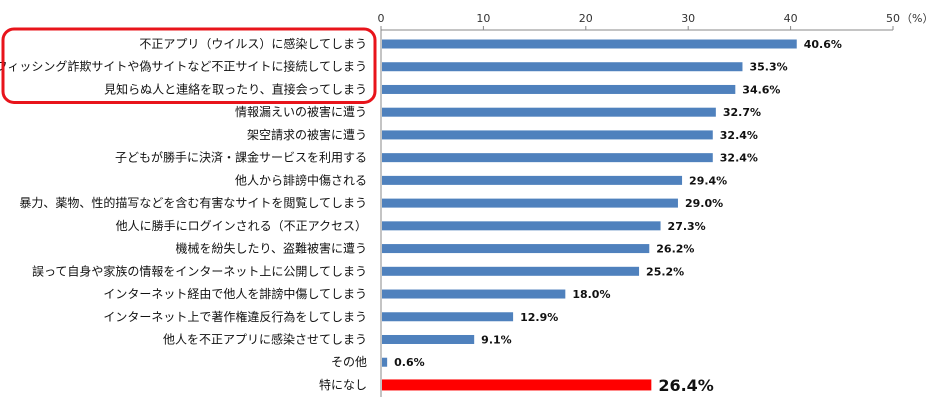  What do you see at coordinates (688, 18) in the screenshot?
I see `x-tick-label: 30` at bounding box center [688, 18].